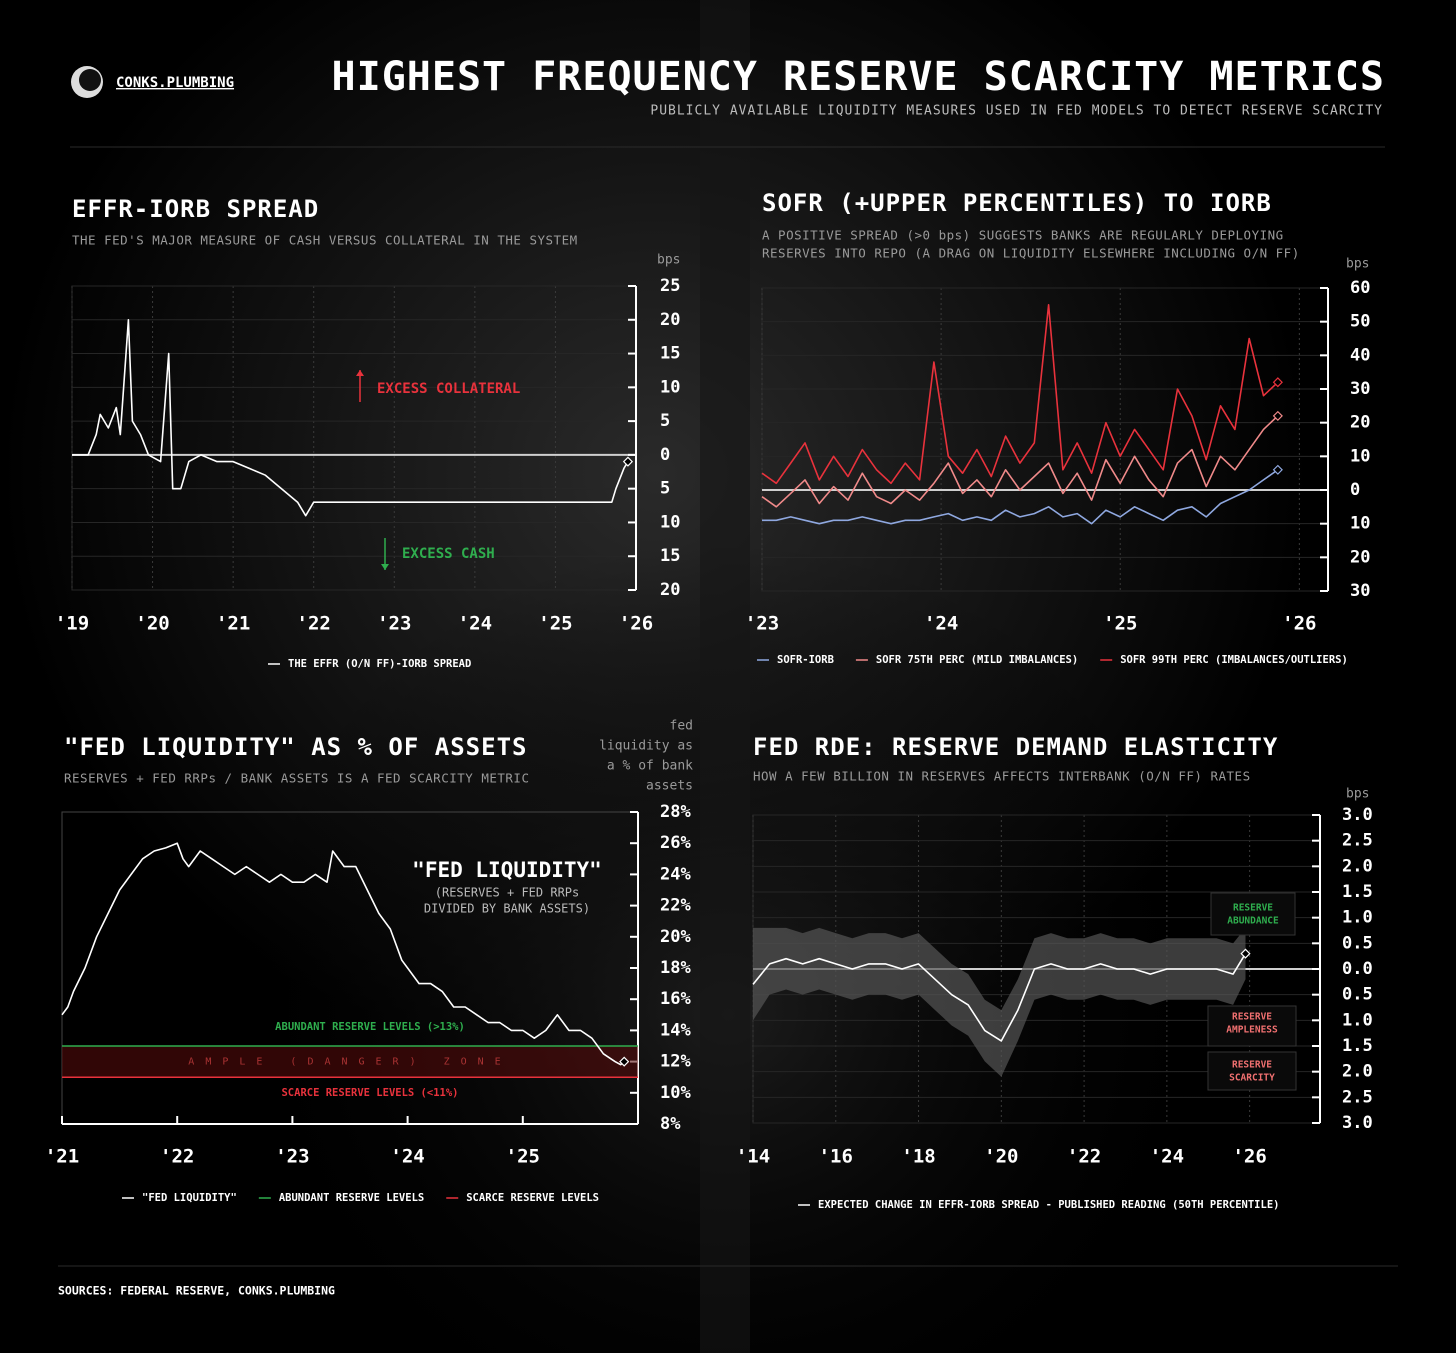 The height and width of the screenshot is (1353, 1456). I want to click on chart-title: FED RDE: RESERVE DEMAND ELASTICITY, so click(1015, 747).